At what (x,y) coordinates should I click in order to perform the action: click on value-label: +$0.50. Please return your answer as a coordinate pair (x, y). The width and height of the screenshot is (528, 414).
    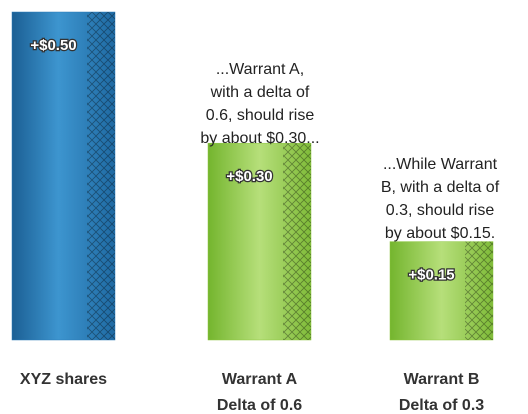
    Looking at the image, I should click on (53, 45).